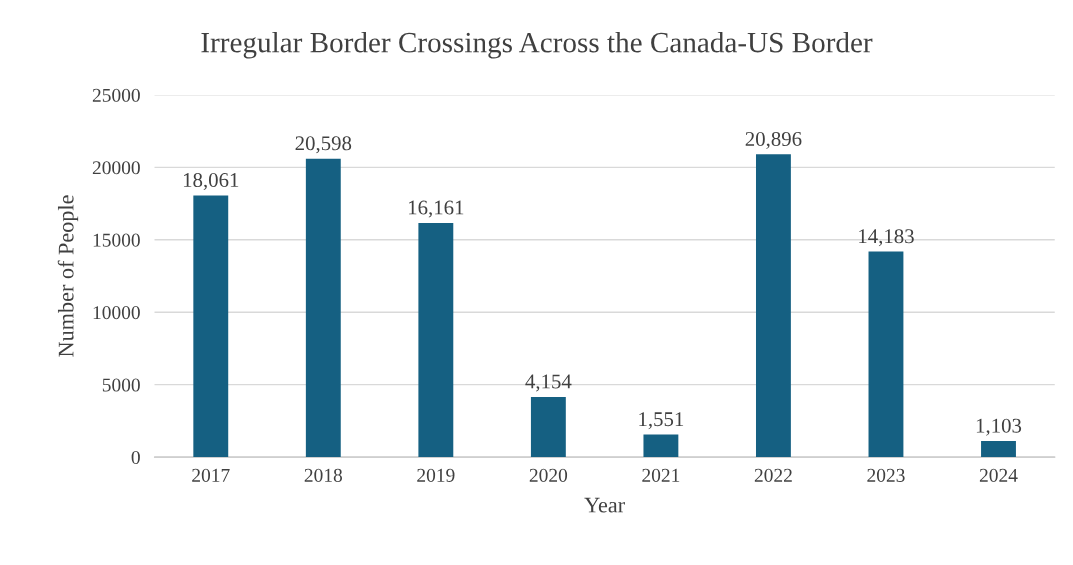 The width and height of the screenshot is (1073, 565). Describe the element at coordinates (773, 140) in the screenshot. I see `data-label: 20,896` at that location.